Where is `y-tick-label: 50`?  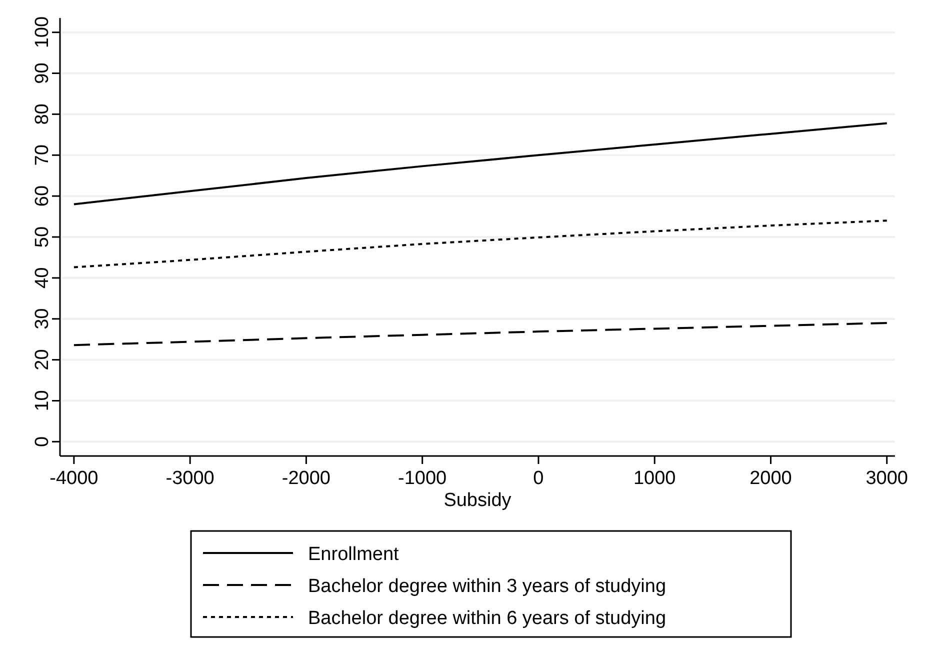 y-tick-label: 50 is located at coordinates (42, 237).